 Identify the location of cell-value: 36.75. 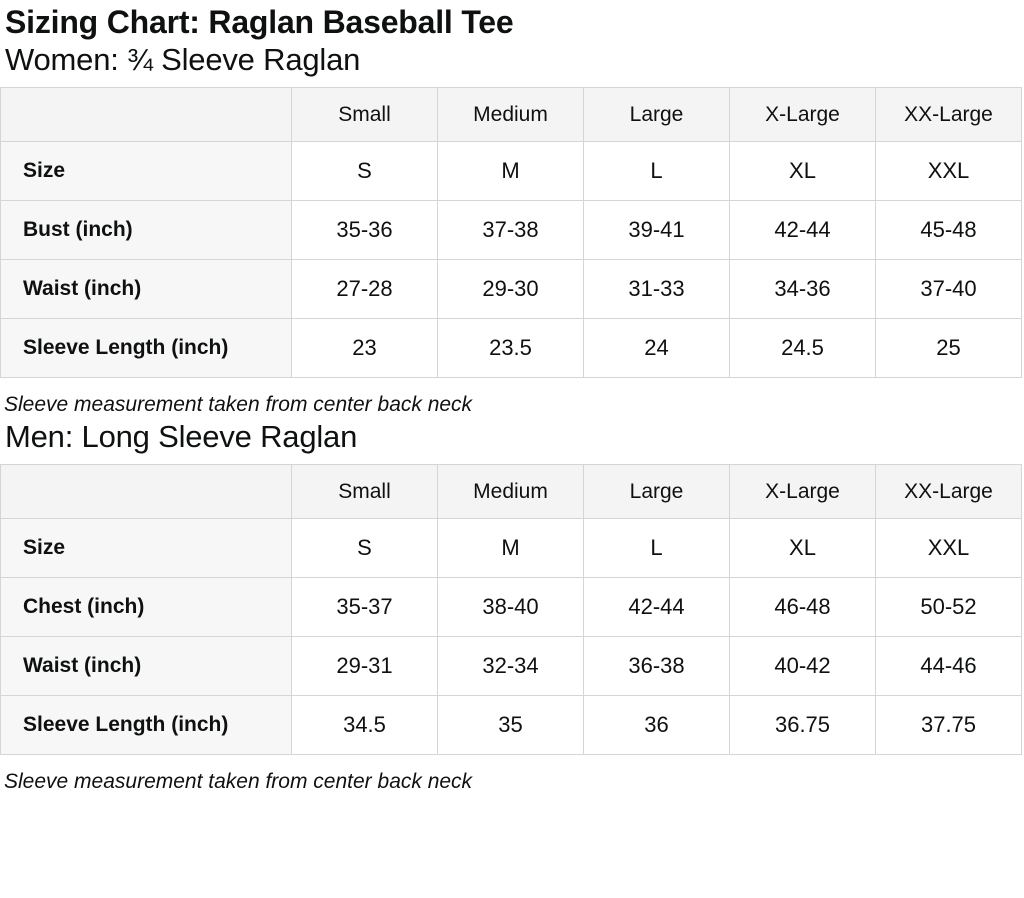
(802, 725).